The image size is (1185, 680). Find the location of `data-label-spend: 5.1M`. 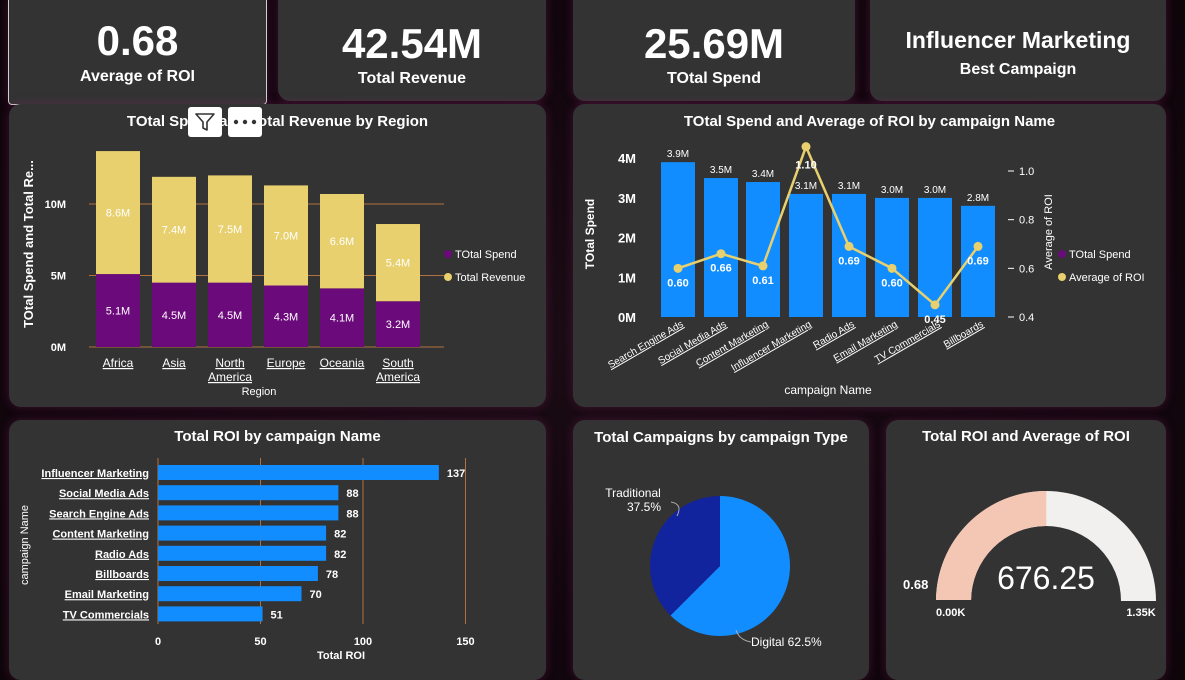

data-label-spend: 5.1M is located at coordinates (118, 312).